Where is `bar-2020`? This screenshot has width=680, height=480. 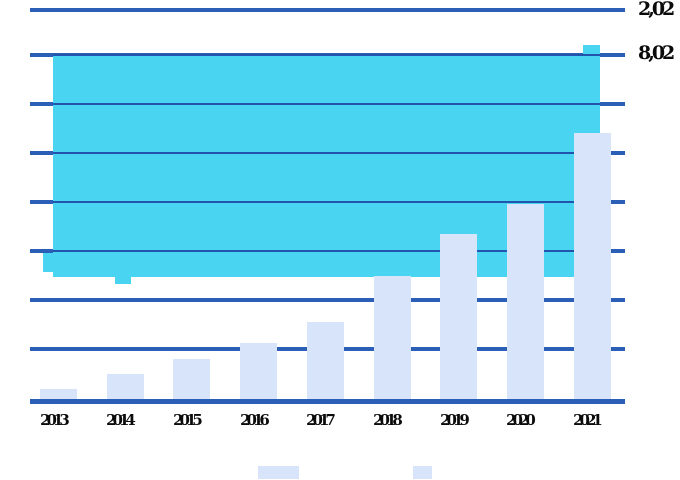 bar-2020 is located at coordinates (525, 302).